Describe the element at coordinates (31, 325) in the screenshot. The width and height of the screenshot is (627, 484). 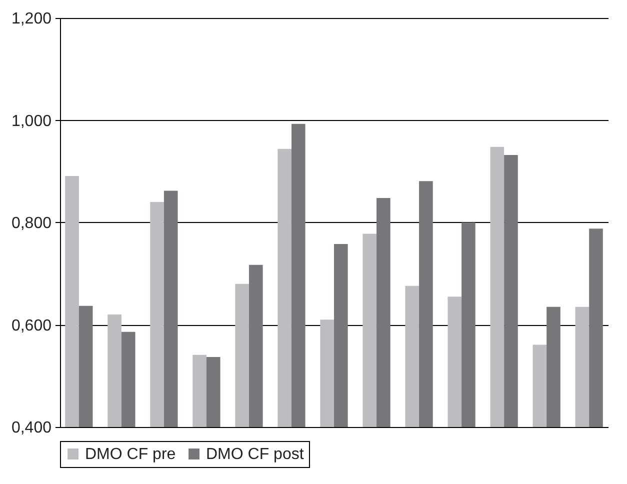
I see `y-tick-label: 0,600` at that location.